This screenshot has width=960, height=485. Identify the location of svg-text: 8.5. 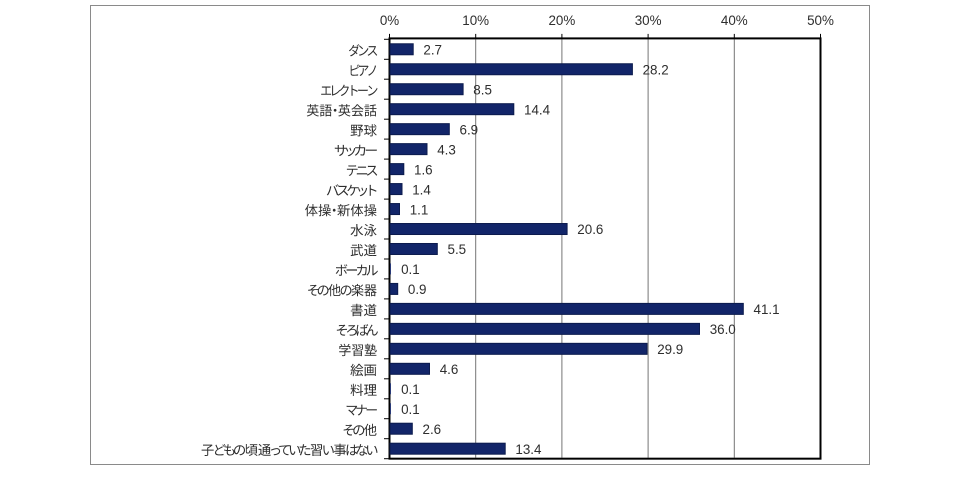
(482, 89).